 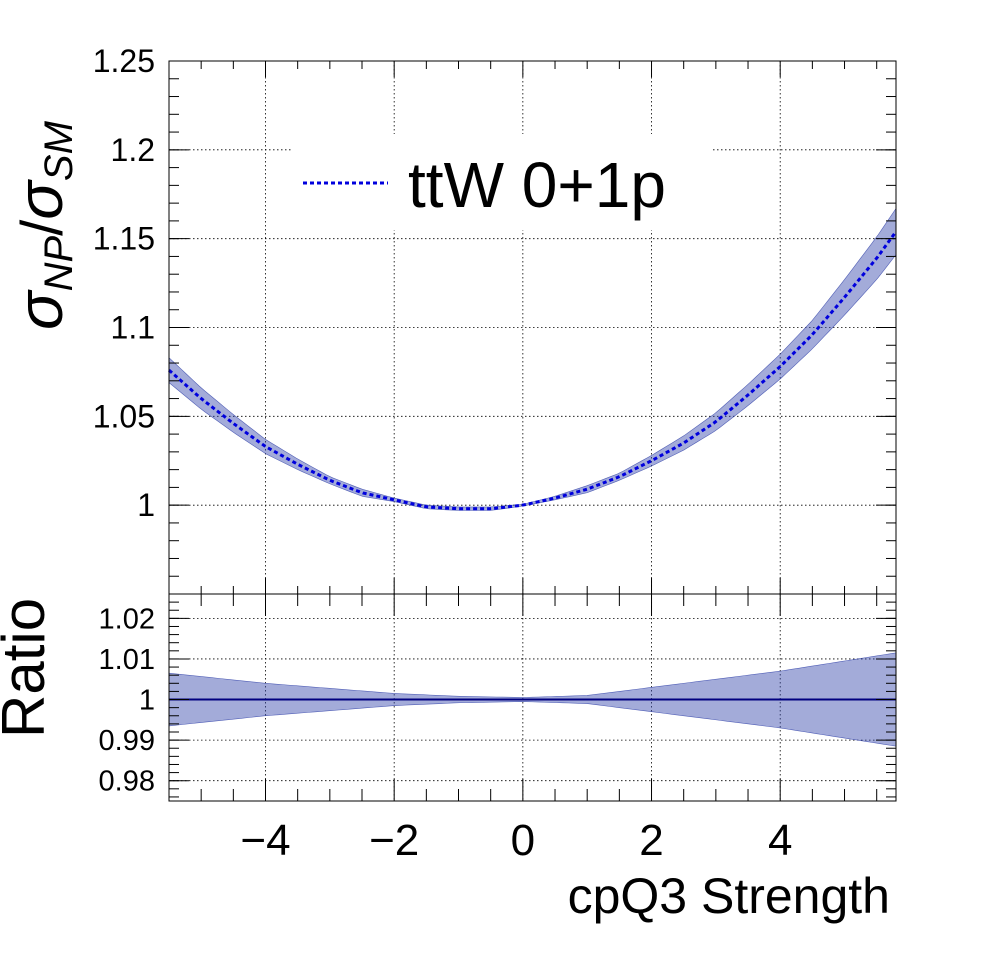 I want to click on y-axis-label-sigma-2: σ, so click(x=40, y=199).